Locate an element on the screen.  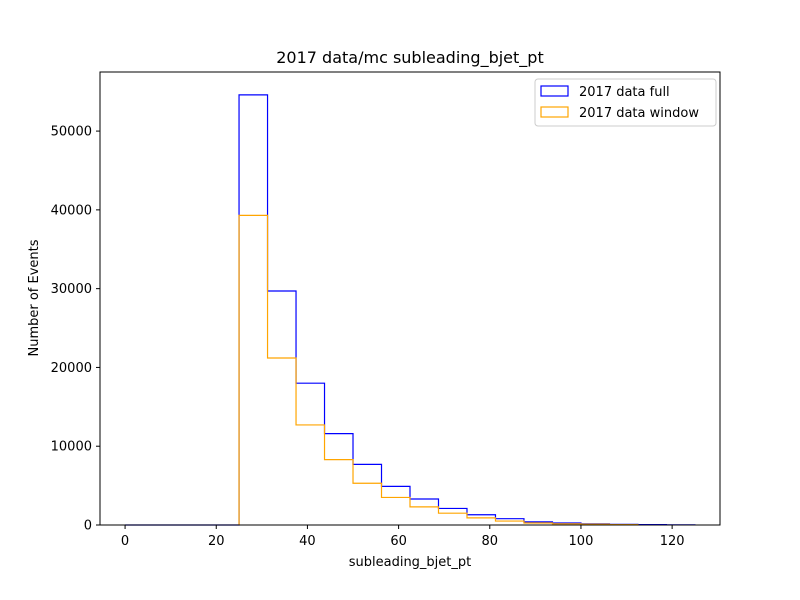
y-tick-label: 0 is located at coordinates (88, 526).